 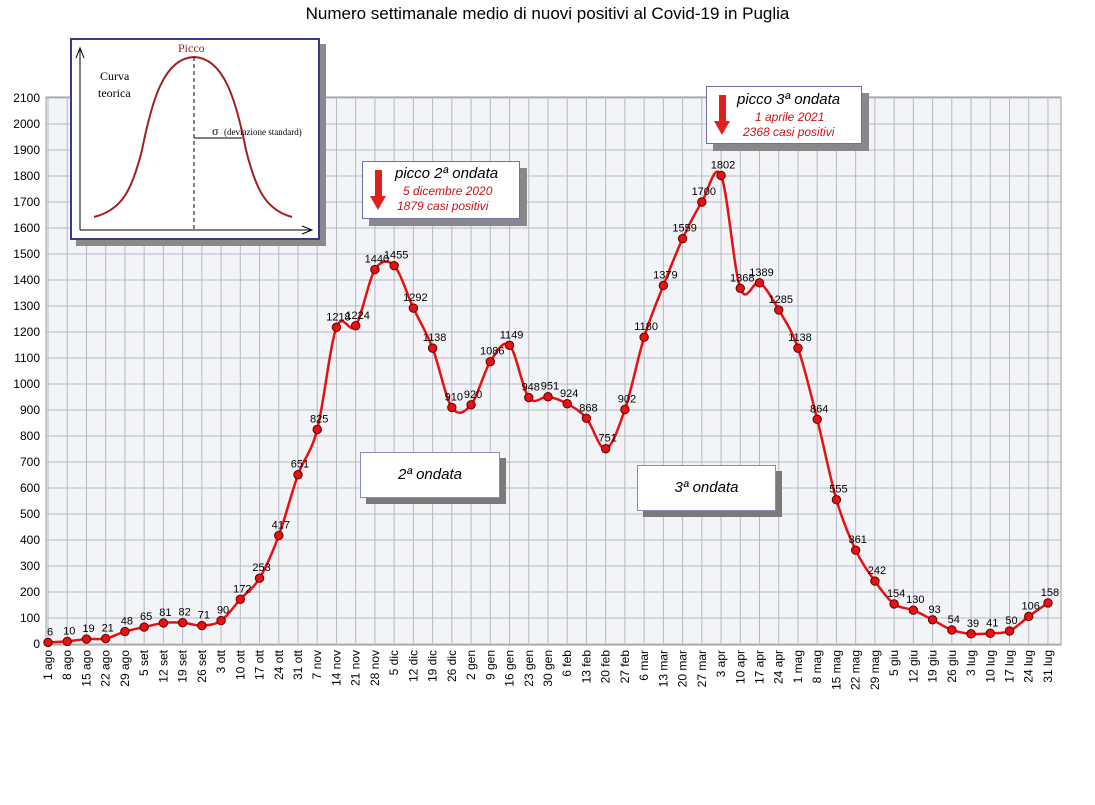 I want to click on y-tick-label: 400, so click(x=30, y=540).